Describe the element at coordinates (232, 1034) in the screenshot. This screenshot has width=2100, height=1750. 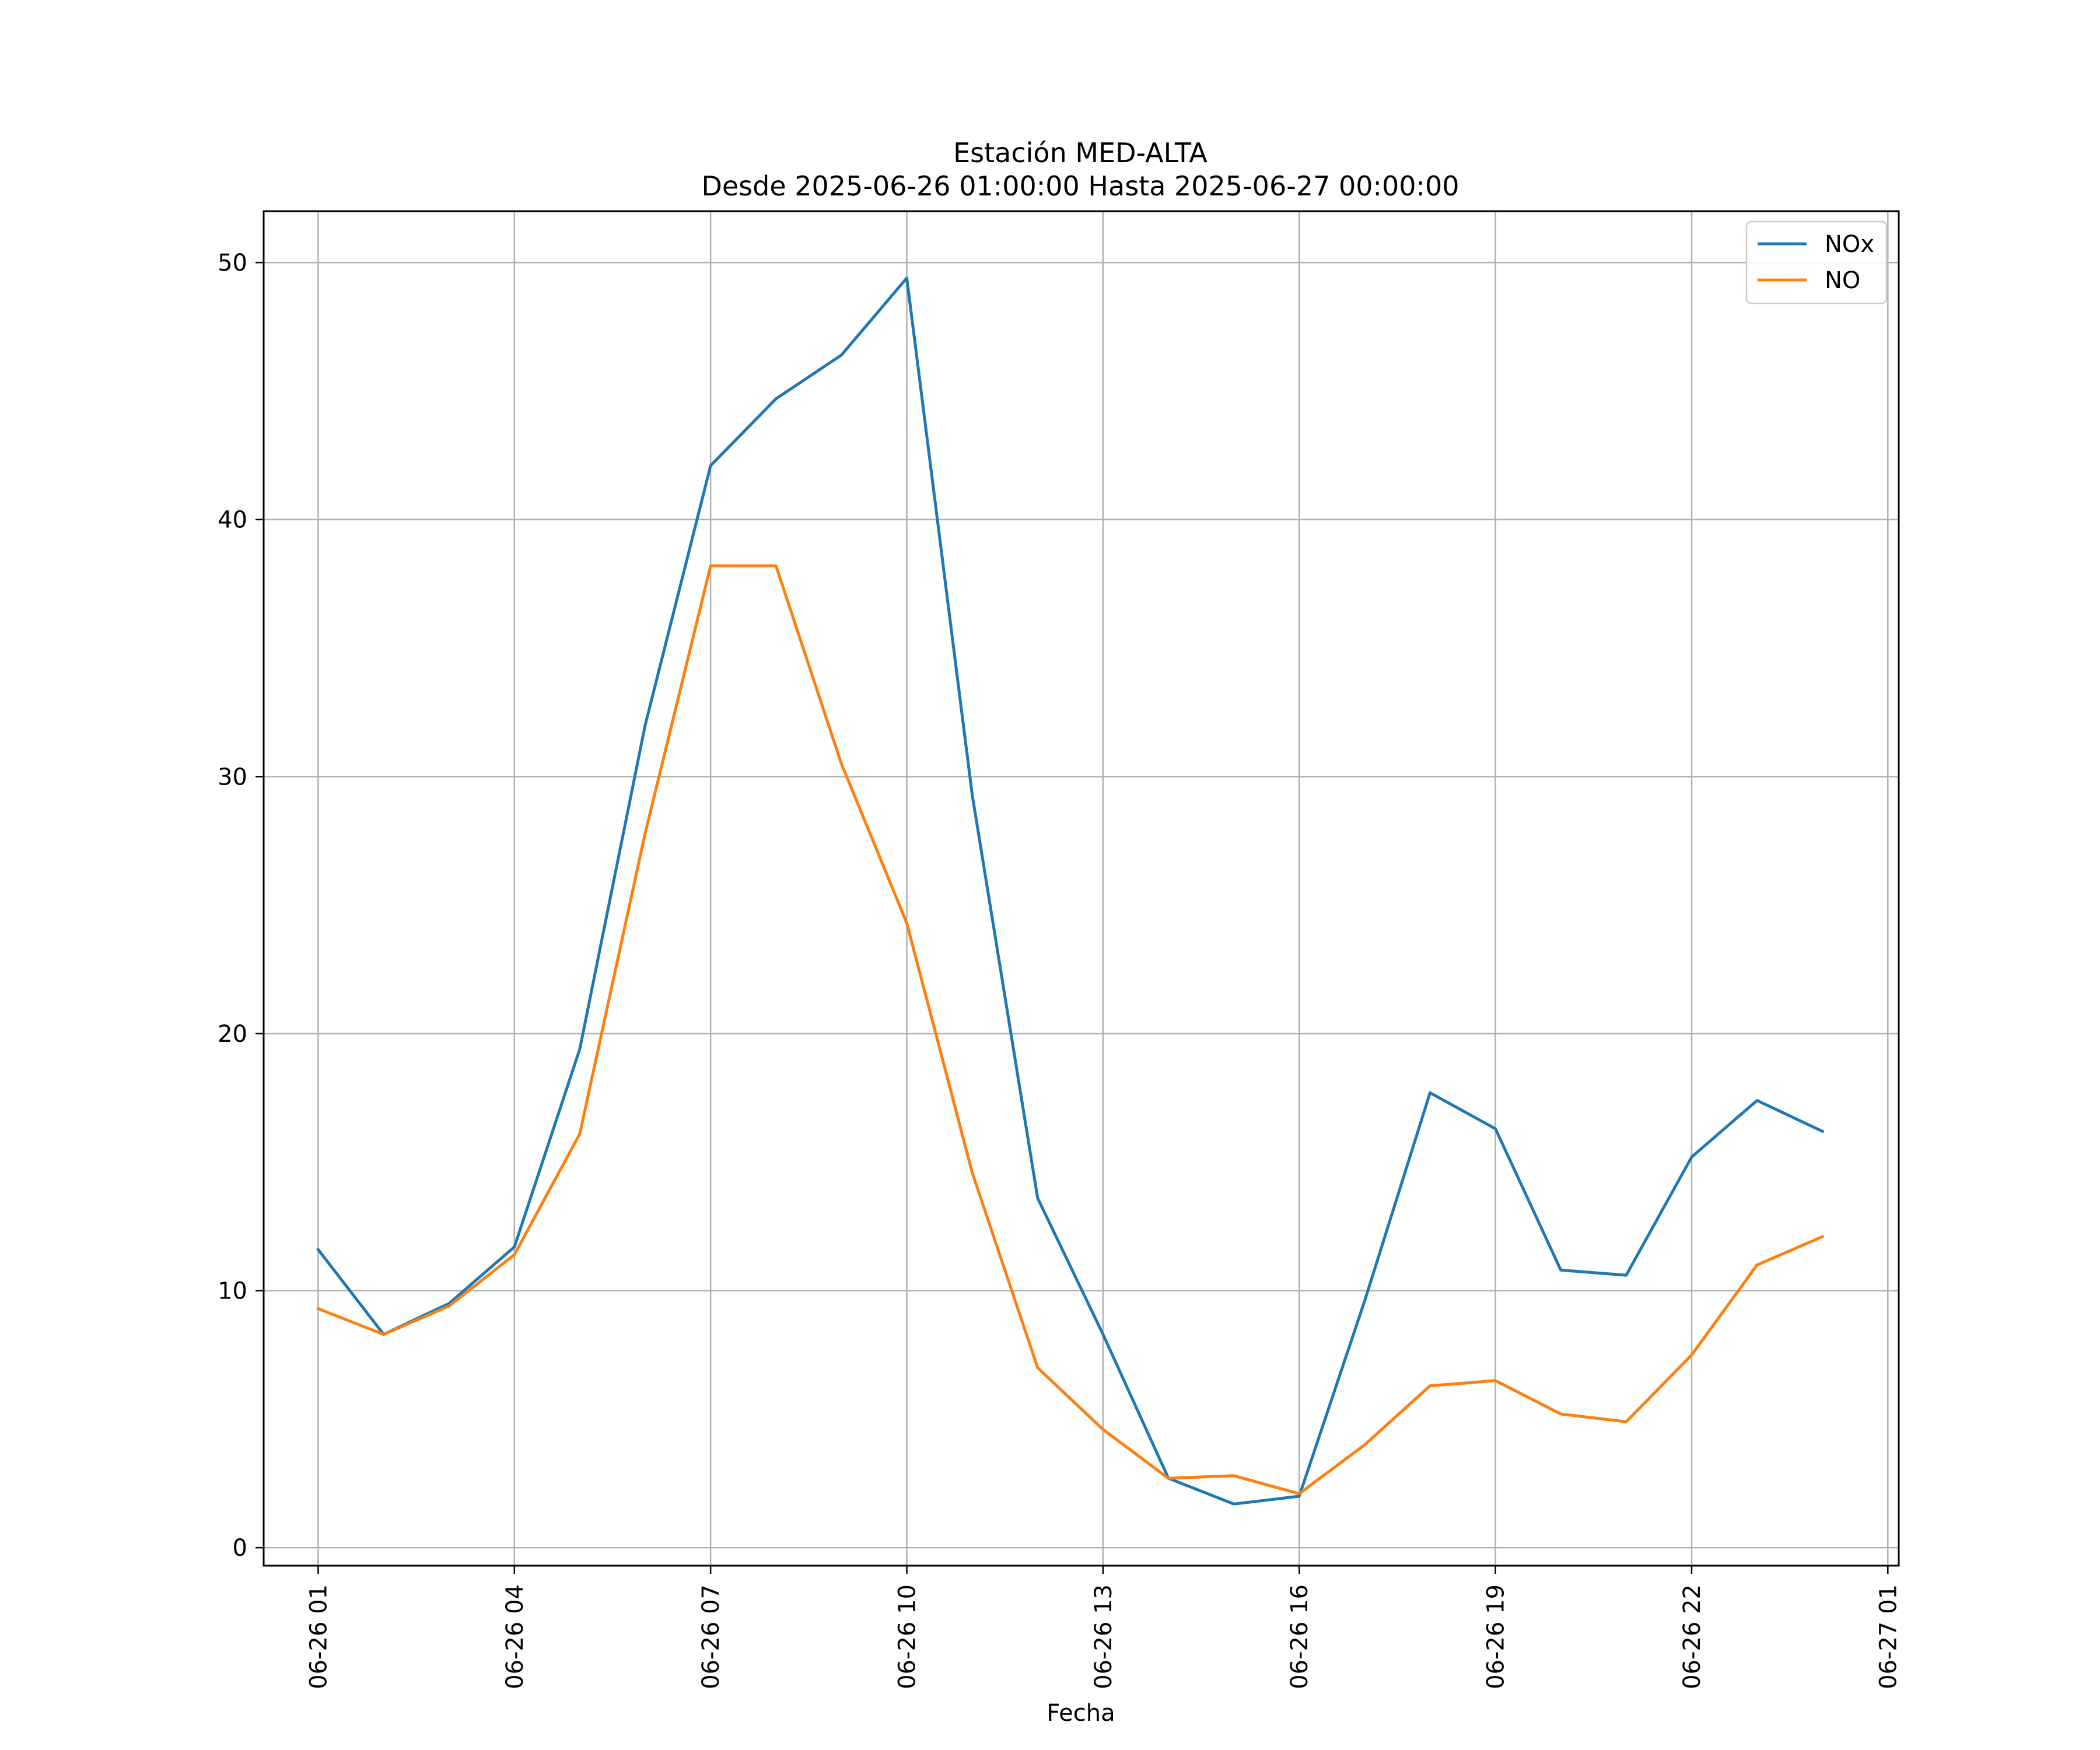
I see `y-tick-label: 20` at that location.